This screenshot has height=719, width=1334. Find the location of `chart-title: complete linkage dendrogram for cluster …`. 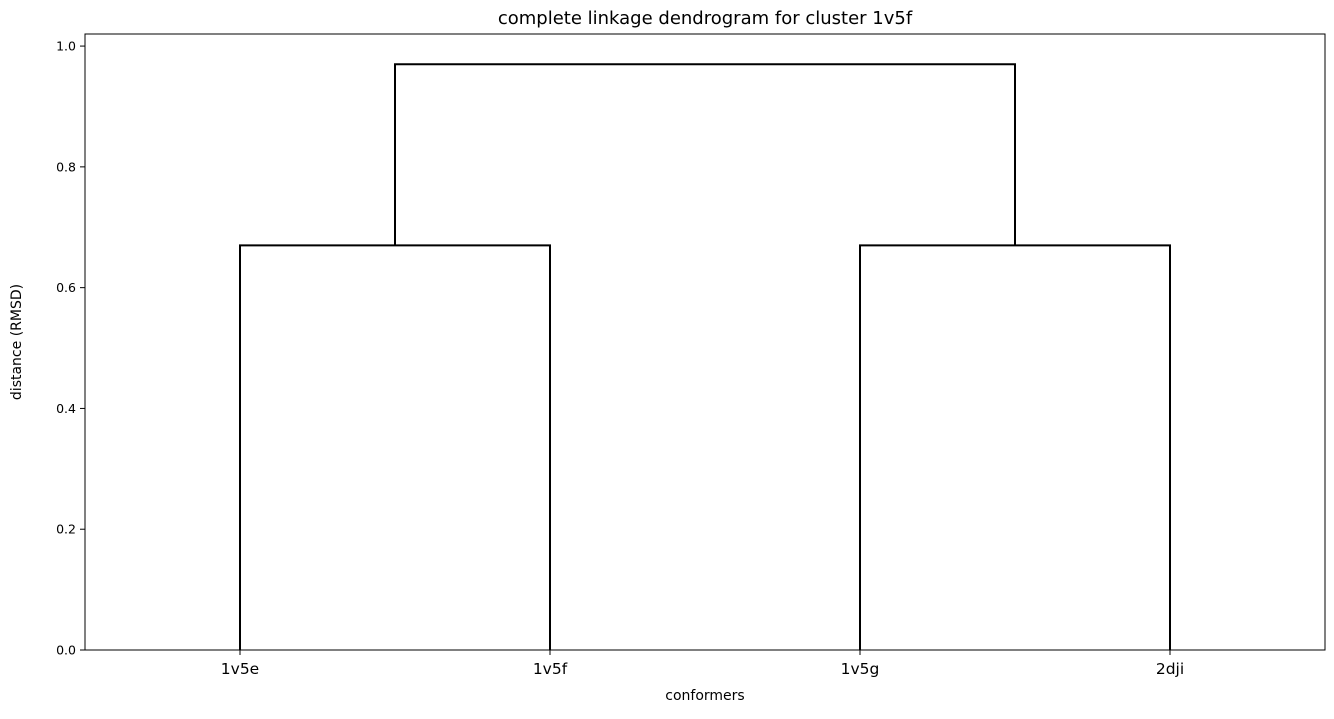

chart-title: complete linkage dendrogram for cluster … is located at coordinates (705, 18).